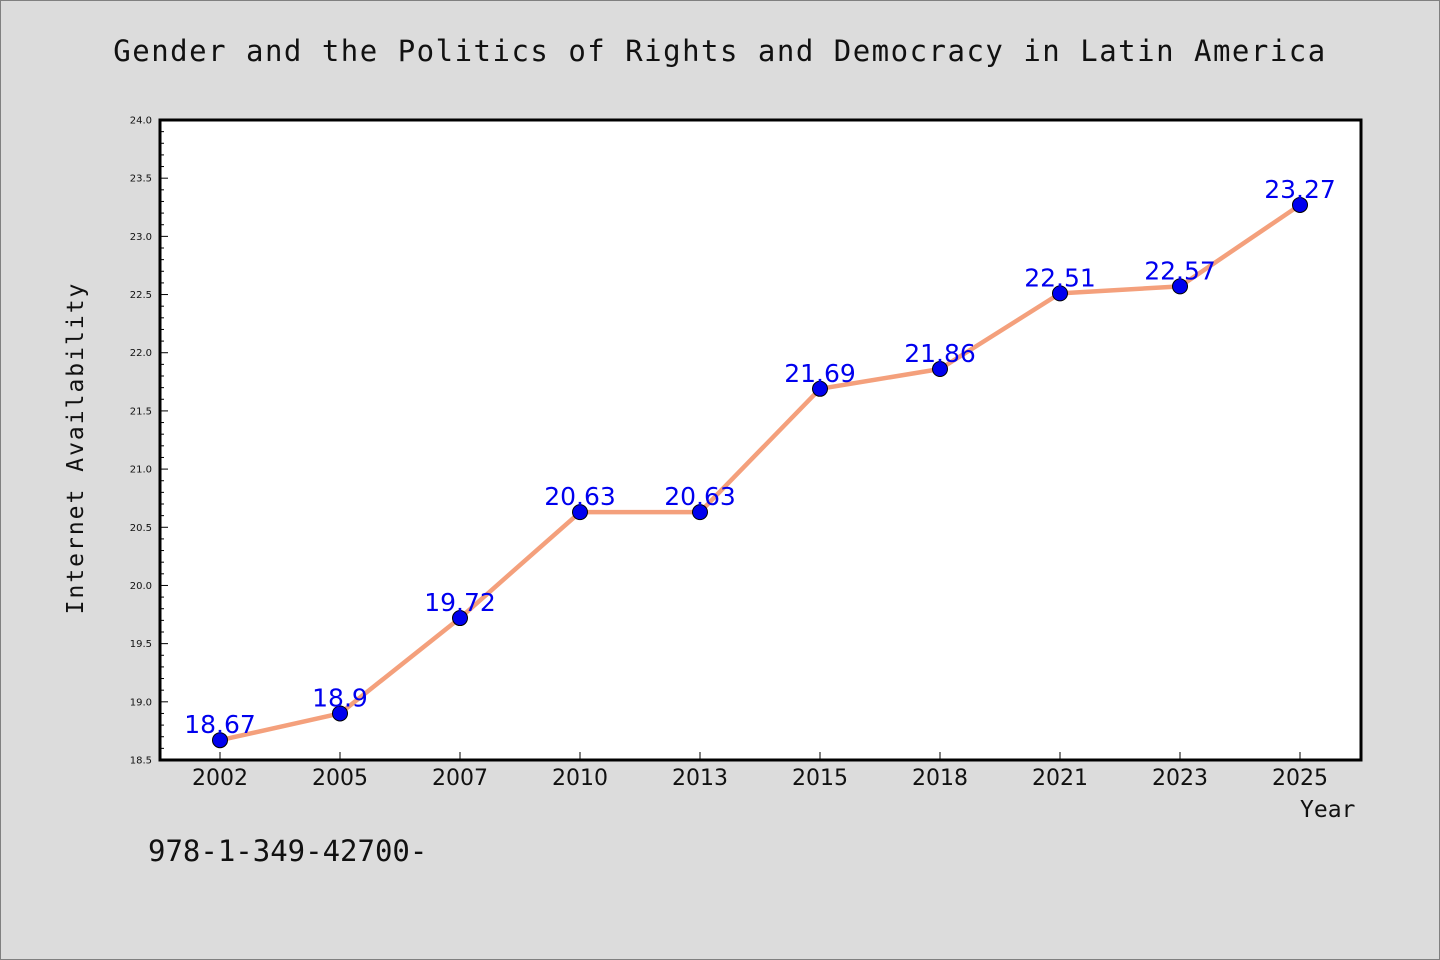 This screenshot has height=960, width=1440. Describe the element at coordinates (1180, 778) in the screenshot. I see `x-tick-label: 2023` at that location.